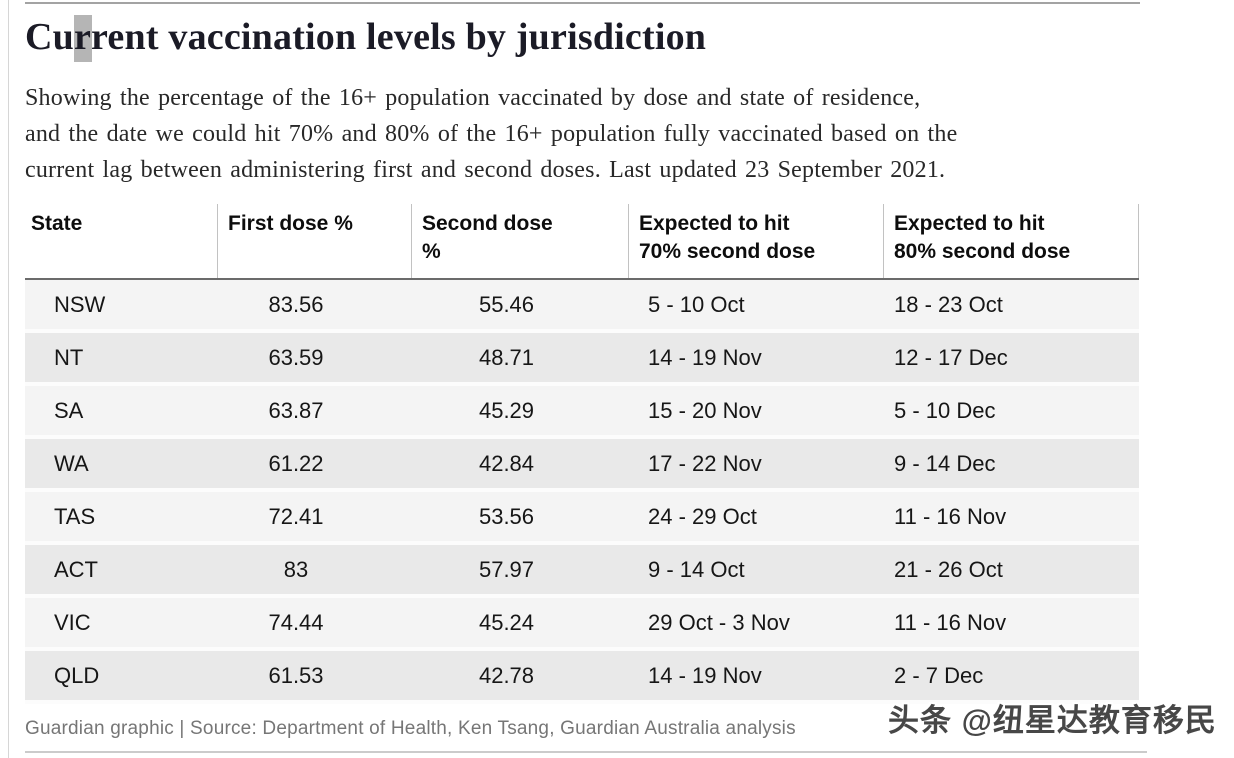 Image resolution: width=1234 pixels, height=758 pixels. What do you see at coordinates (1052, 720) in the screenshot?
I see `toutiao-watermark: 头条 @纽星达教育移民` at bounding box center [1052, 720].